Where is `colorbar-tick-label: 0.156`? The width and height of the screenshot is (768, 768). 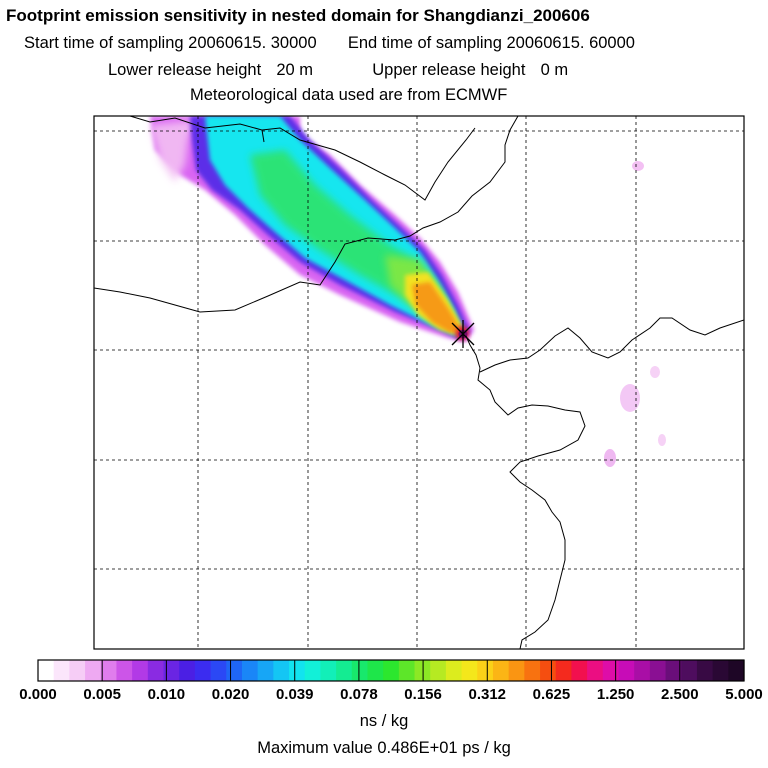 colorbar-tick-label: 0.156 is located at coordinates (423, 694).